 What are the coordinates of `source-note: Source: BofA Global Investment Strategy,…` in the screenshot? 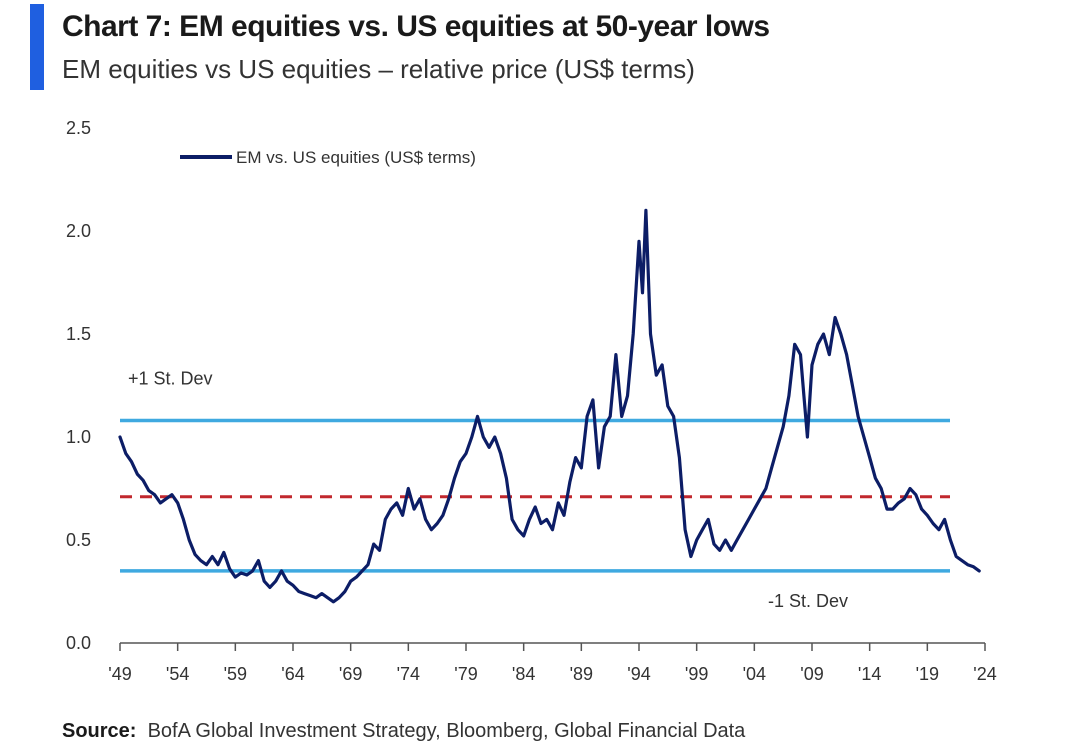 It's located at (403, 731).